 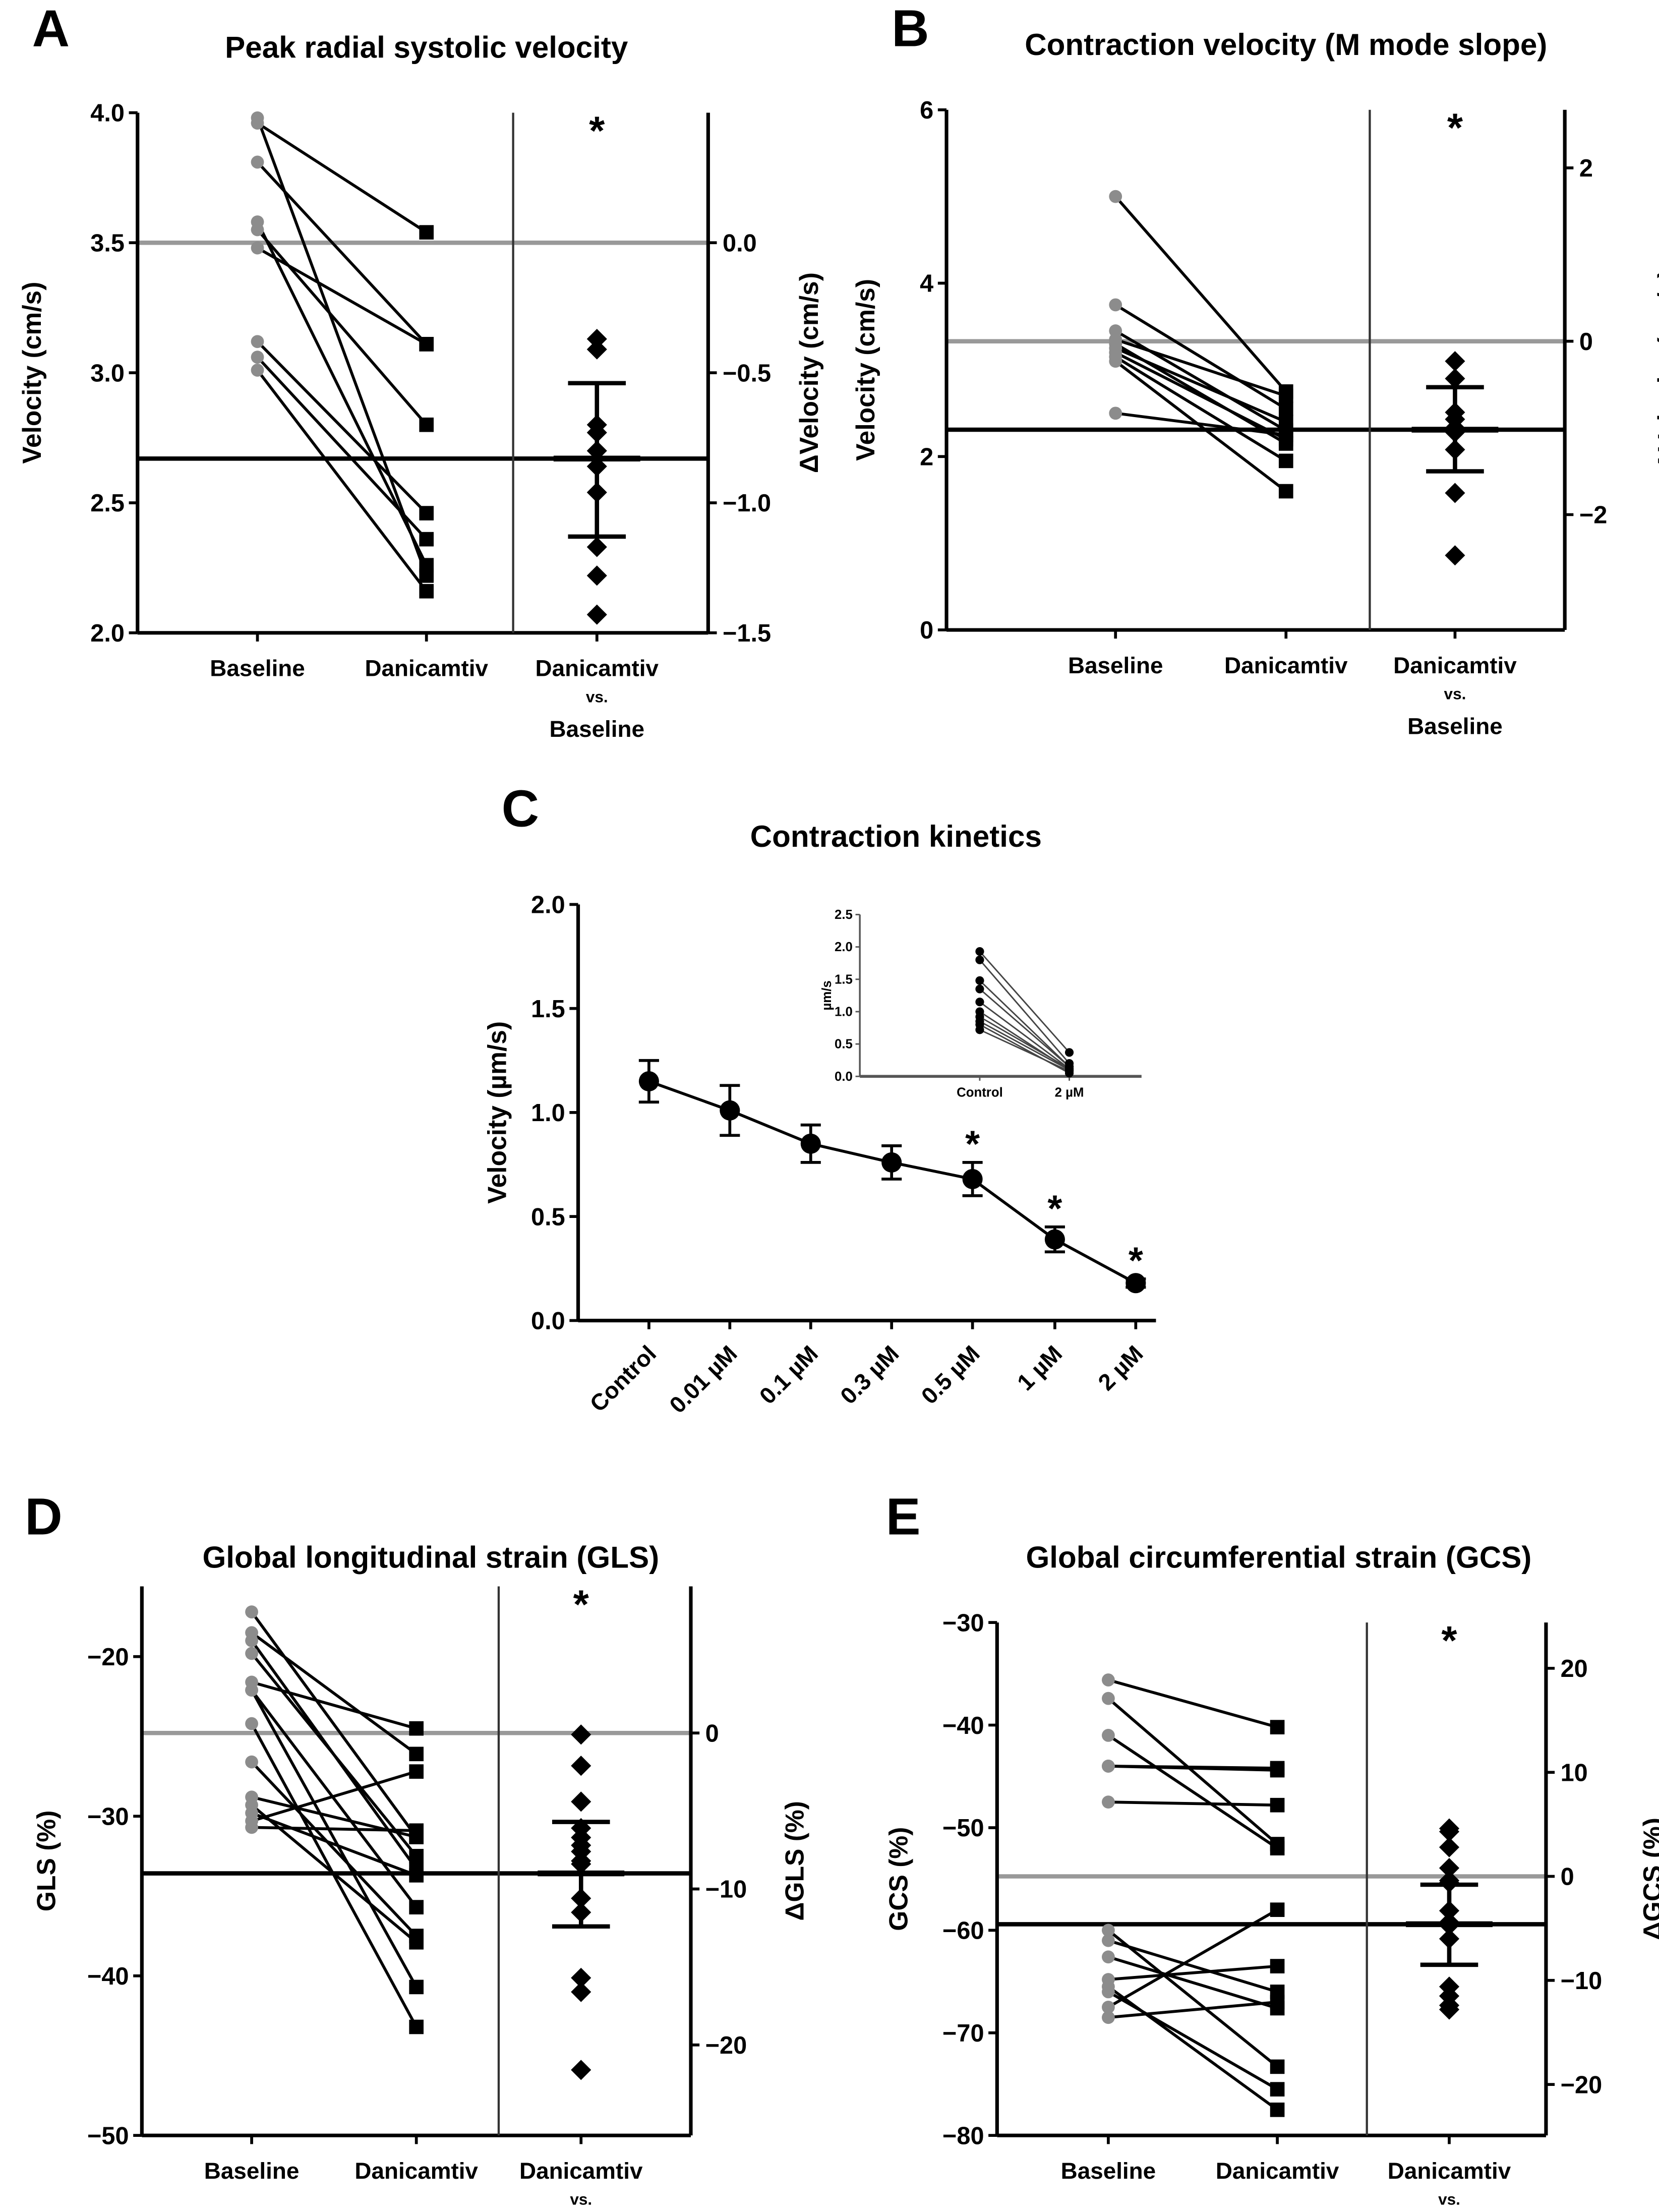 I want to click on panel-letter: B, so click(x=910, y=28).